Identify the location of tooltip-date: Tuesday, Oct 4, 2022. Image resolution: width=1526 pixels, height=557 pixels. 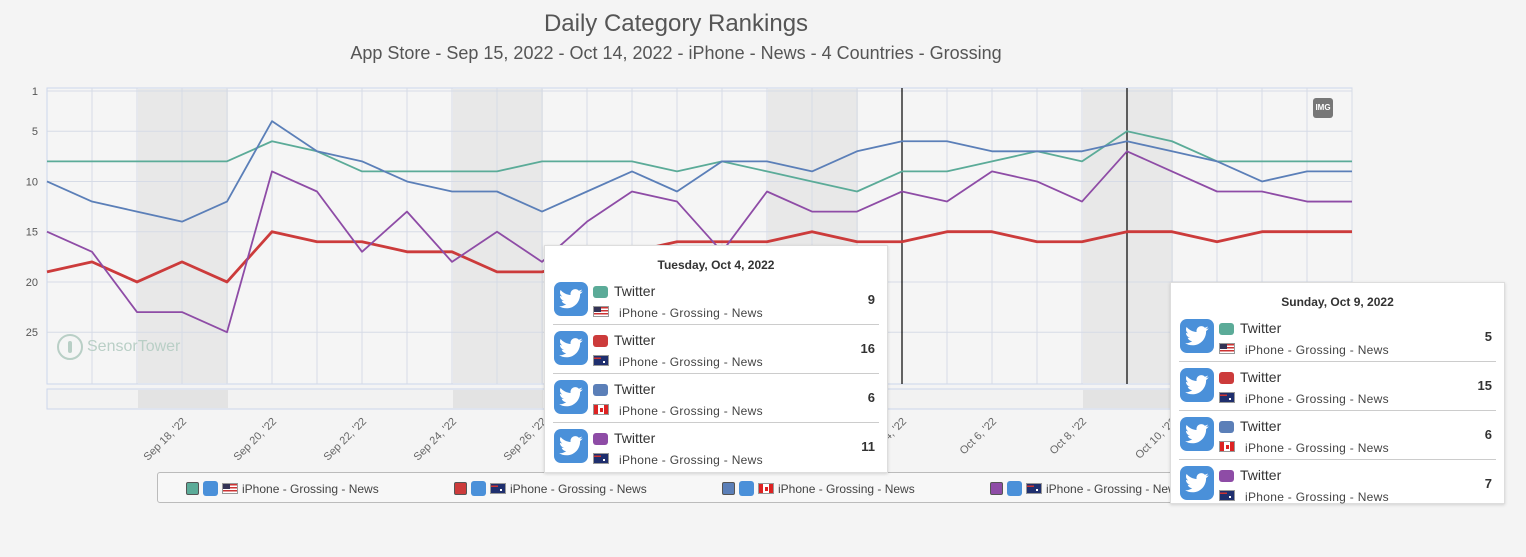
(716, 265).